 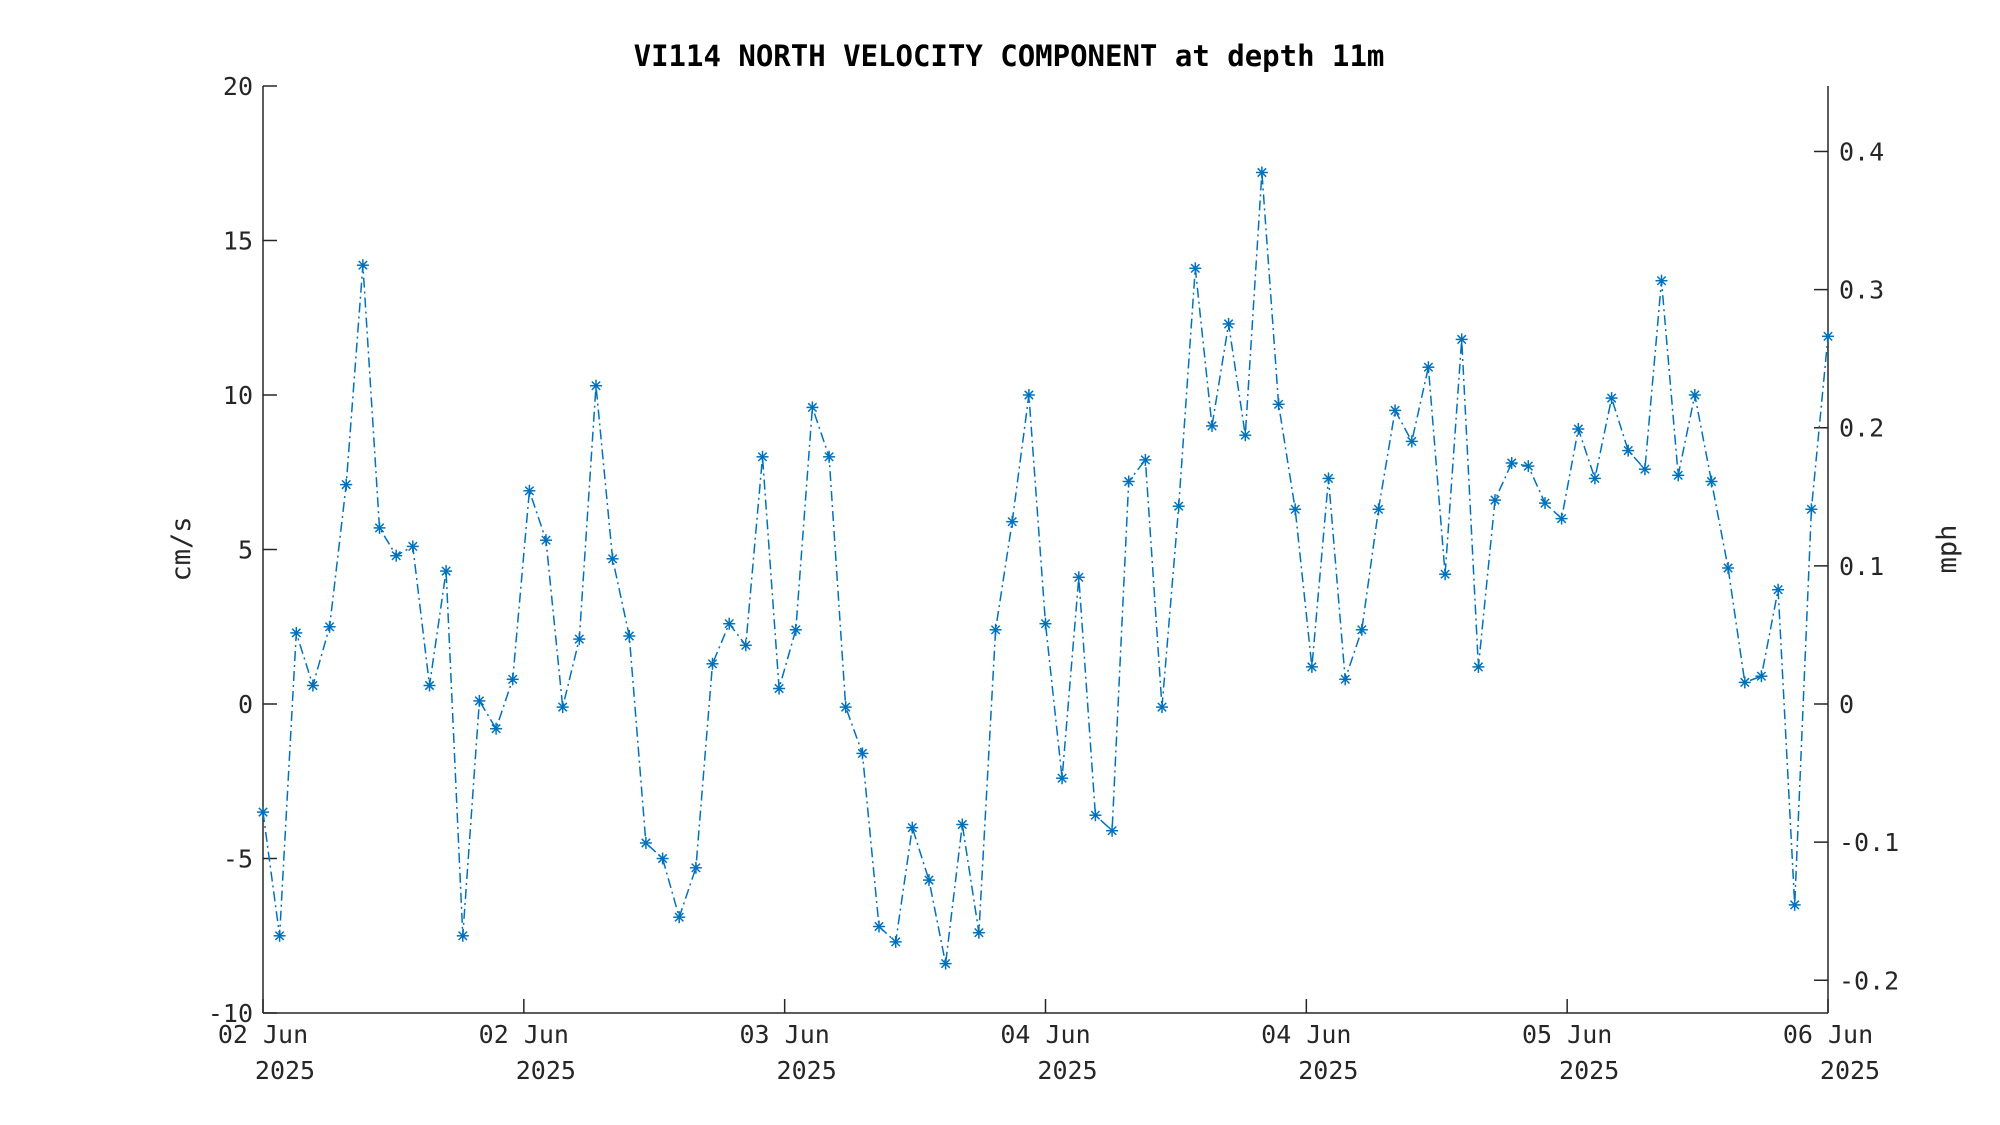 What do you see at coordinates (785, 1034) in the screenshot?
I see `x-tick-day-label: 03 Jun` at bounding box center [785, 1034].